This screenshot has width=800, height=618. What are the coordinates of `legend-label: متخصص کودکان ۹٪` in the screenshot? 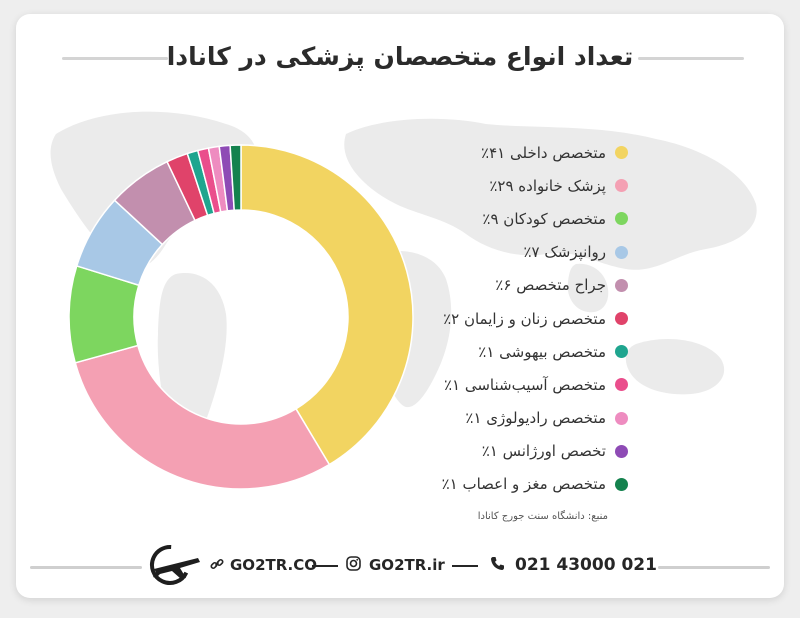 It's located at (544, 218).